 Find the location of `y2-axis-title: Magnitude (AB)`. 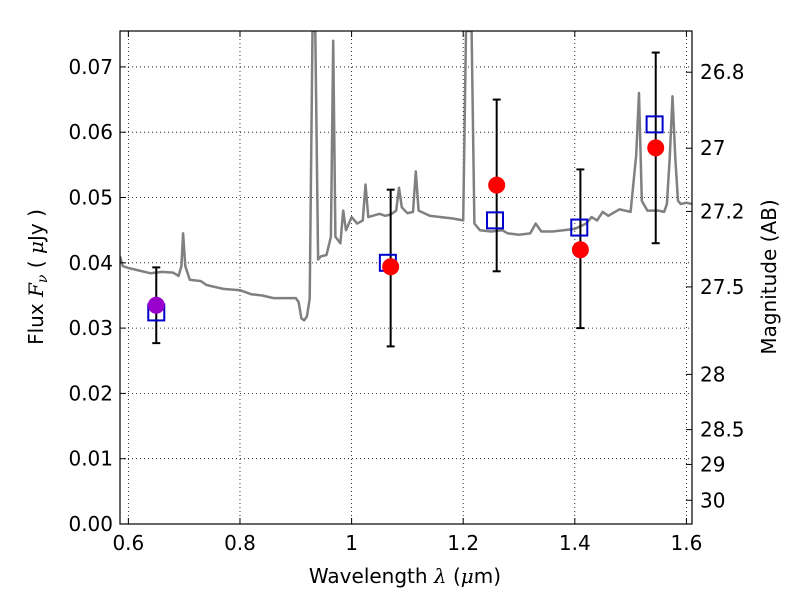

y2-axis-title: Magnitude (AB) is located at coordinates (769, 276).